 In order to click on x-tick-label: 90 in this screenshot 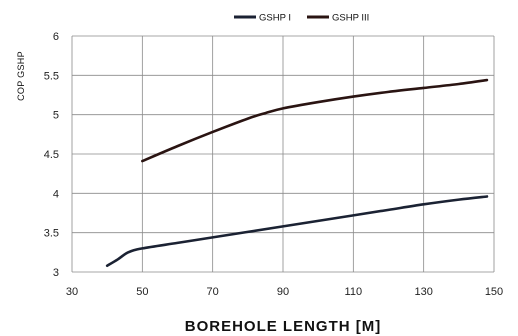, I will do `click(283, 292)`.